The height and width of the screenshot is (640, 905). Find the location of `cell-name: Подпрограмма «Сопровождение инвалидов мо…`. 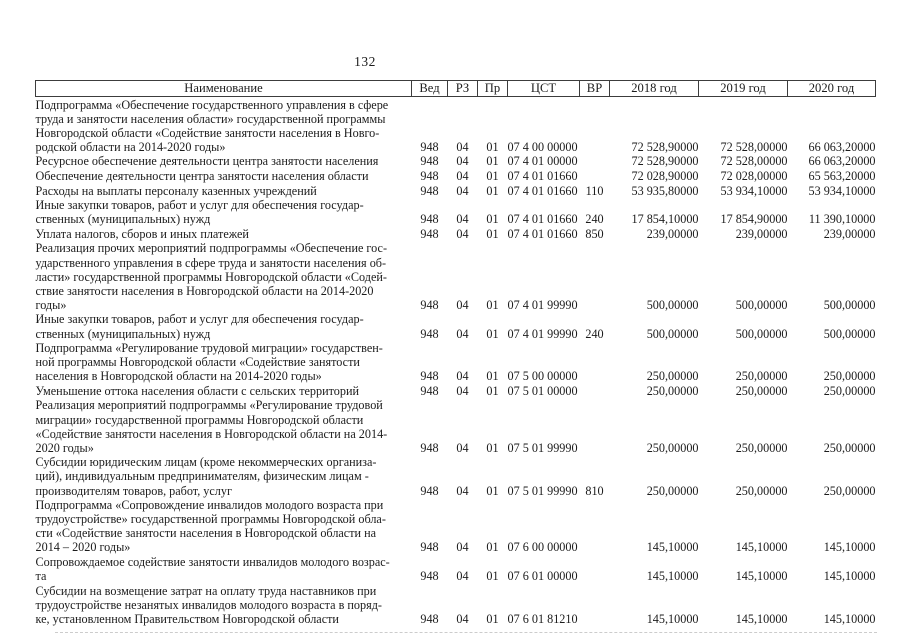

cell-name: Подпрограмма «Сопровождение инвалидов мо… is located at coordinates (210, 526).